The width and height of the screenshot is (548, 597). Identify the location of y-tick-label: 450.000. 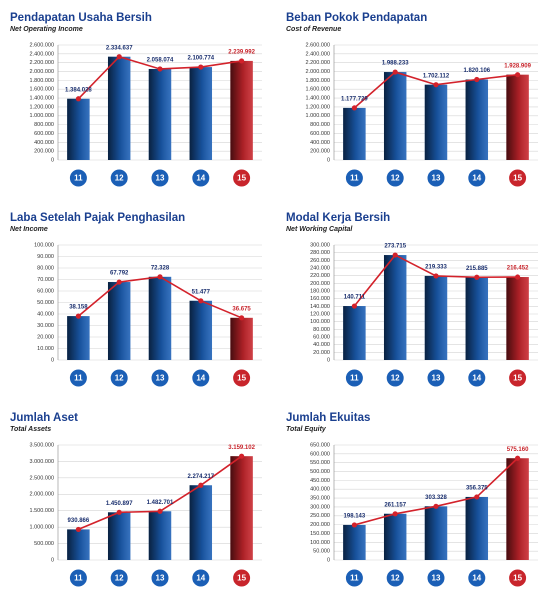
(320, 481).